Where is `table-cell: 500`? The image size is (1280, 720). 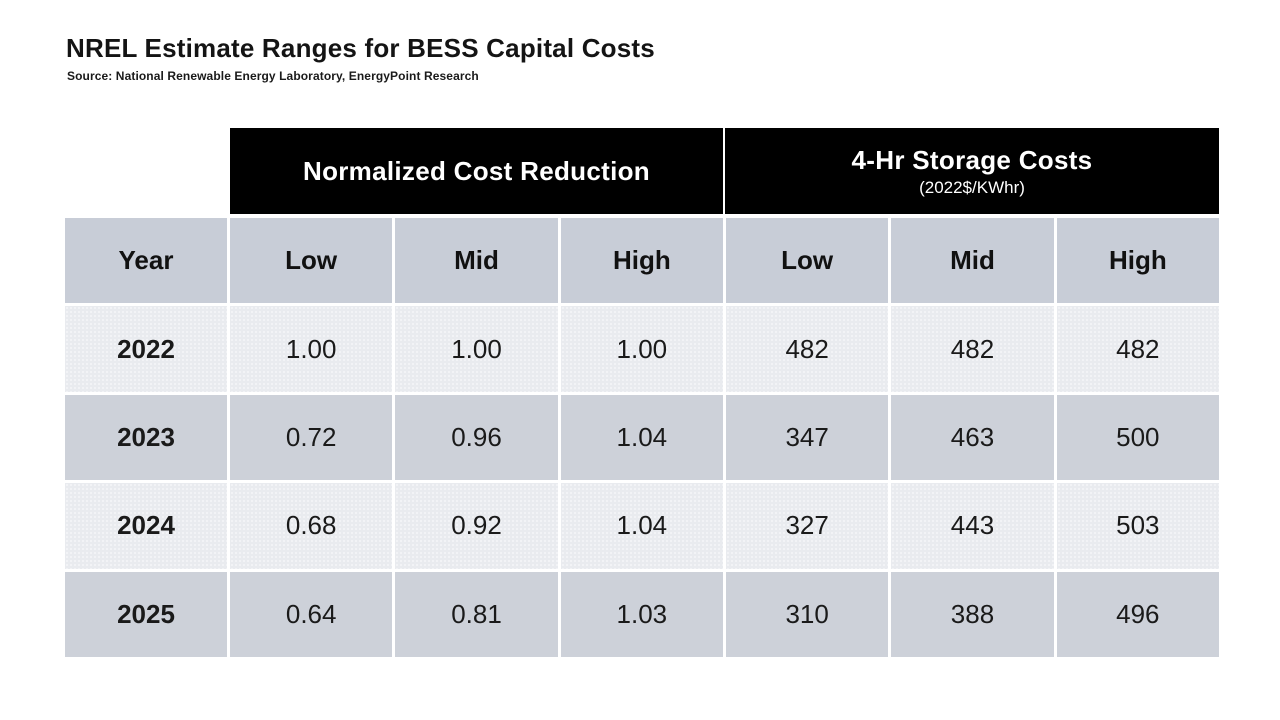 table-cell: 500 is located at coordinates (1137, 437).